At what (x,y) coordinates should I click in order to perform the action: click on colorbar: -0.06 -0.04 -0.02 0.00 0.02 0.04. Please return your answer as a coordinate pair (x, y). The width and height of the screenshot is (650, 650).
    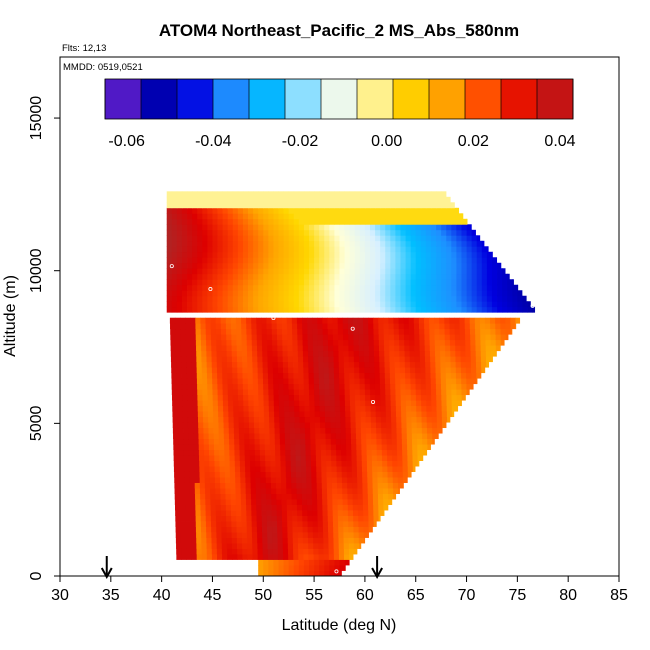
    Looking at the image, I should click on (340, 114).